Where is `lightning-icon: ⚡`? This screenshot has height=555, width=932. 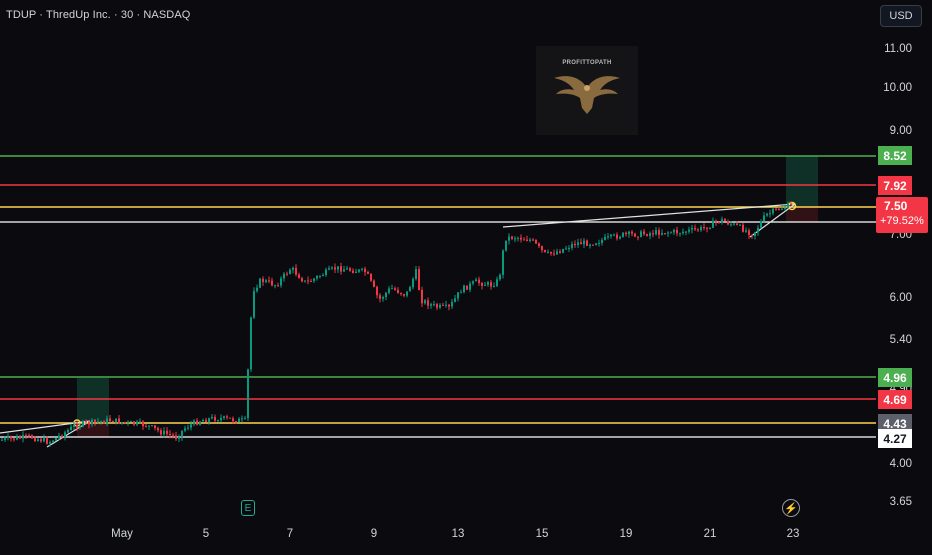 lightning-icon: ⚡ is located at coordinates (791, 508).